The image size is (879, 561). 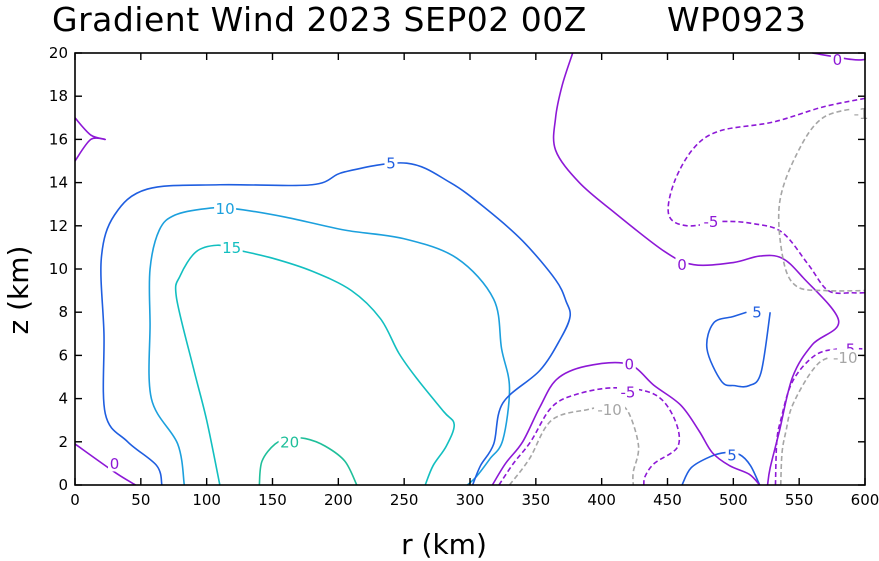 What do you see at coordinates (799, 500) in the screenshot?
I see `x-tick-label: 550` at bounding box center [799, 500].